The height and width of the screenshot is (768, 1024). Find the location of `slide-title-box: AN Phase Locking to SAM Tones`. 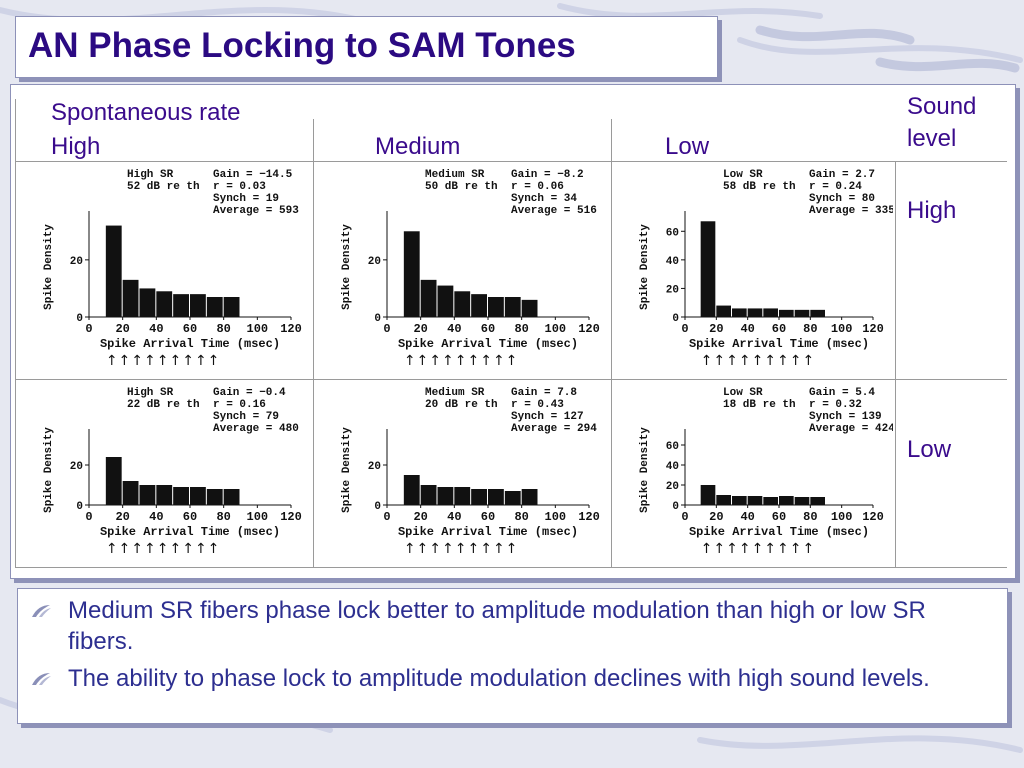

slide-title-box: AN Phase Locking to SAM Tones is located at coordinates (366, 47).